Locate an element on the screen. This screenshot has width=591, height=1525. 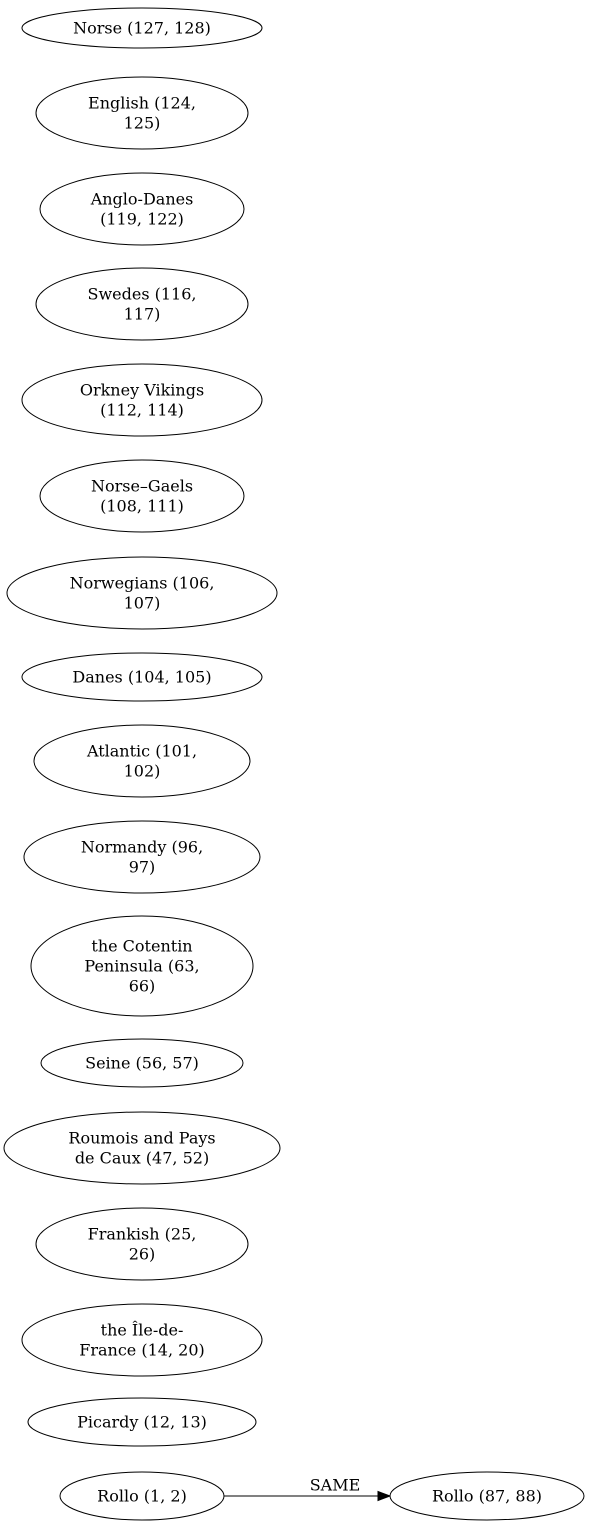
node-label: France (14, 20) is located at coordinates (141, 1350).